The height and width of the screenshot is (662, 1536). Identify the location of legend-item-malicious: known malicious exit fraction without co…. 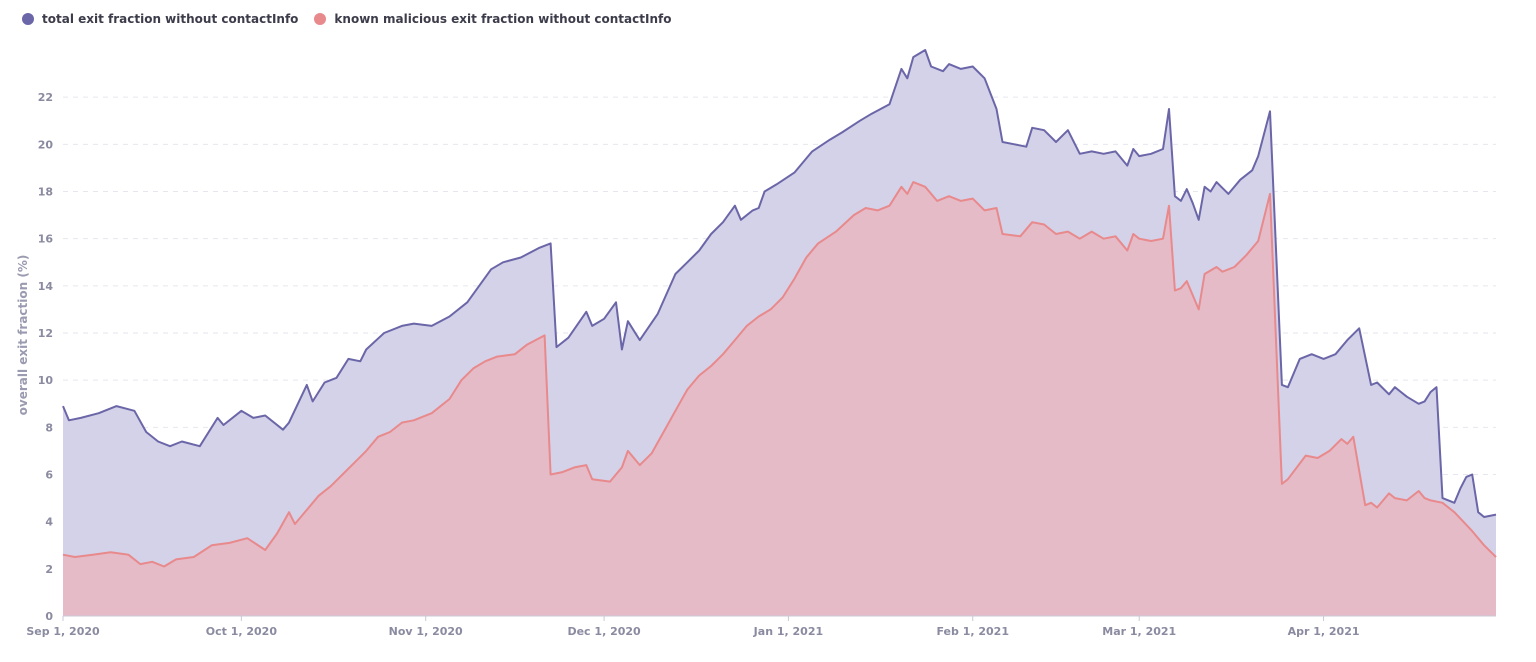
(492, 19).